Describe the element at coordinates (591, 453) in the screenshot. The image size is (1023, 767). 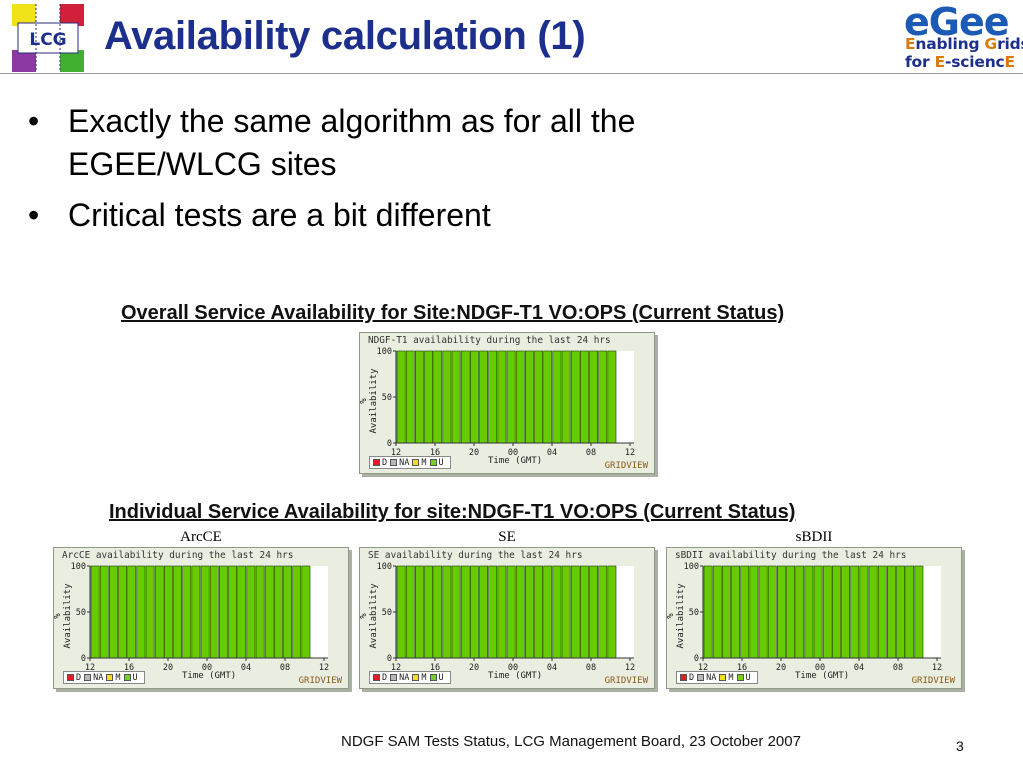
I see `x-tick-label: 08` at that location.